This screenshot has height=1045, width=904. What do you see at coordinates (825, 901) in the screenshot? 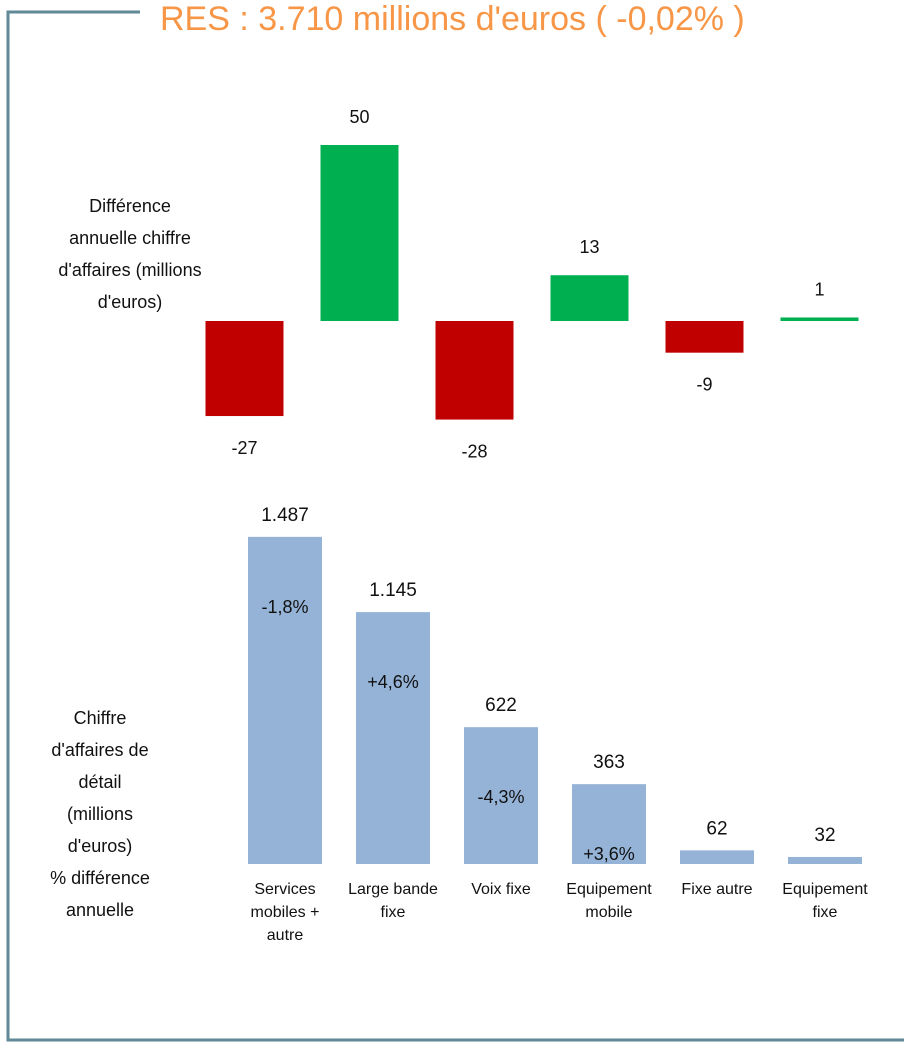
I see `x-tick-label: Equipement fixe` at bounding box center [825, 901].